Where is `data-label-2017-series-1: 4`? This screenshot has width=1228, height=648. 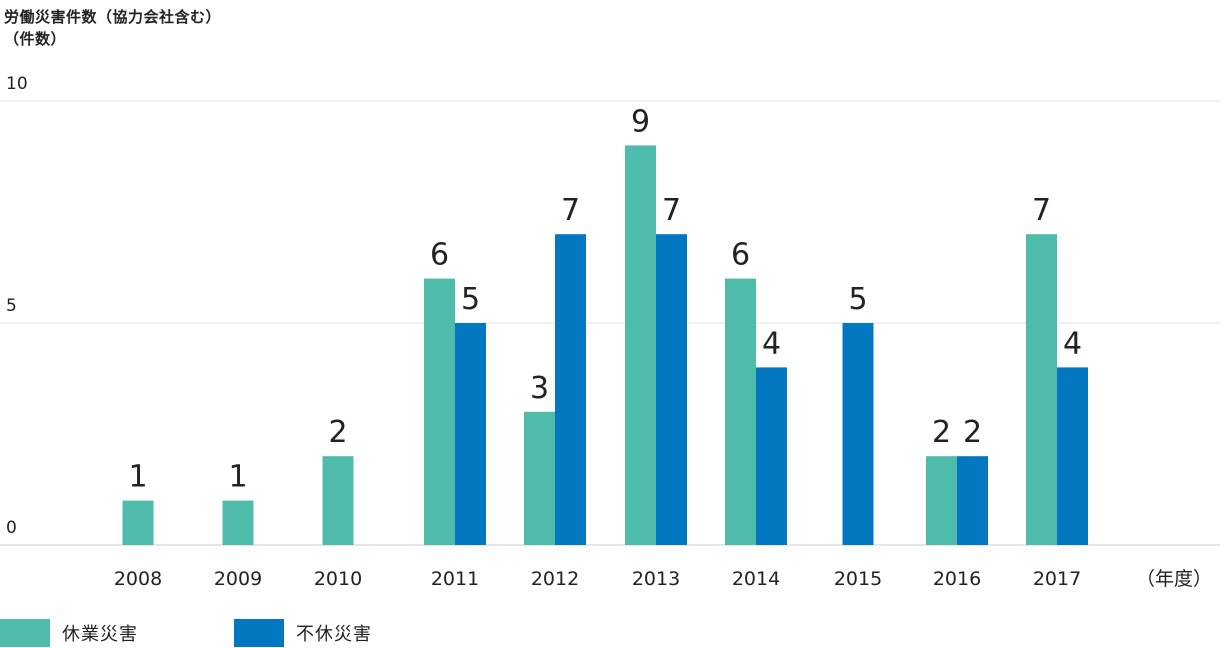
data-label-2017-series-1: 4 is located at coordinates (1072, 343).